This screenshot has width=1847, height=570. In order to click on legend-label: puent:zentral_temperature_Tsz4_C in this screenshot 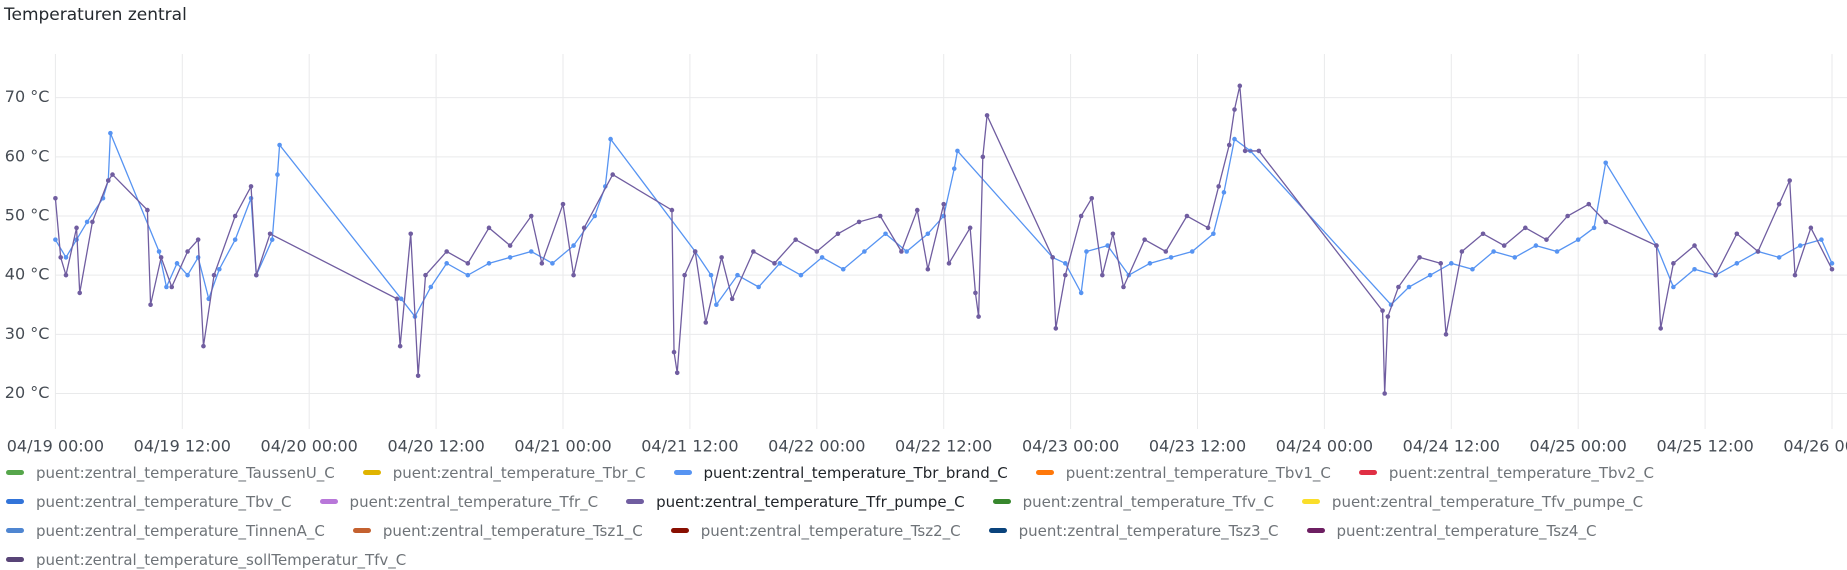, I will do `click(1466, 530)`.